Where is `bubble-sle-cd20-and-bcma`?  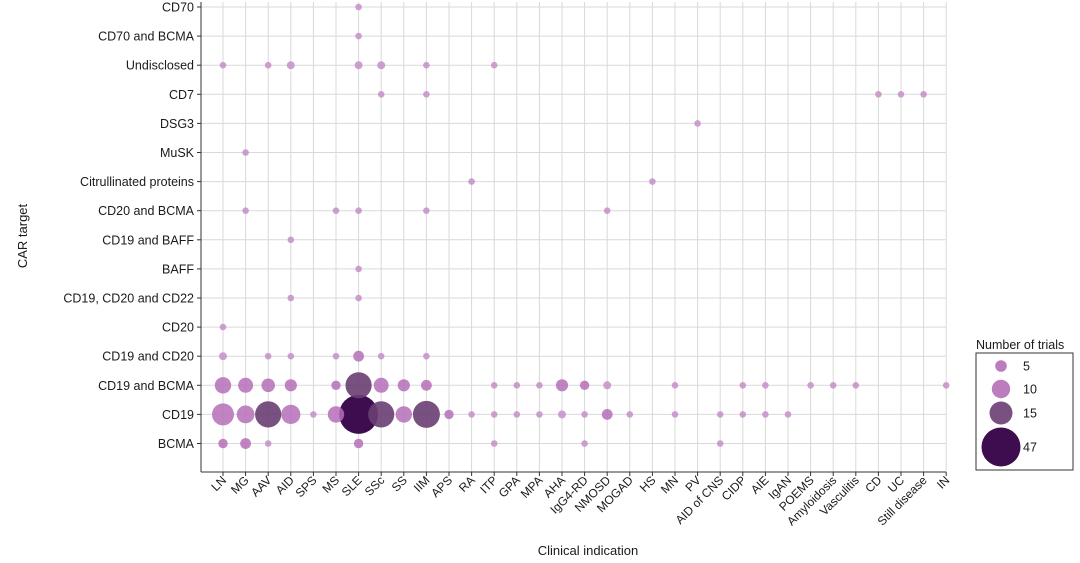 bubble-sle-cd20-and-bcma is located at coordinates (358, 210).